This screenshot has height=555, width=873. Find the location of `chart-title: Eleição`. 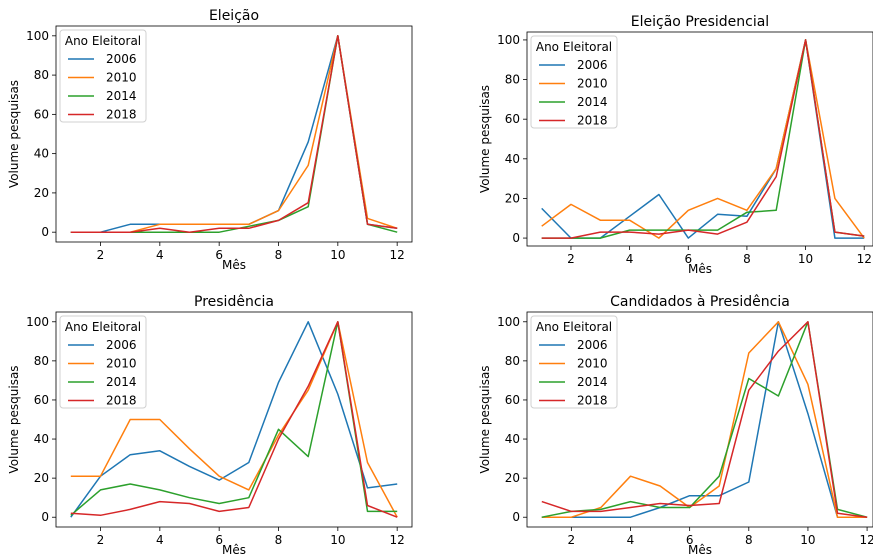

chart-title: Eleição is located at coordinates (234, 16).